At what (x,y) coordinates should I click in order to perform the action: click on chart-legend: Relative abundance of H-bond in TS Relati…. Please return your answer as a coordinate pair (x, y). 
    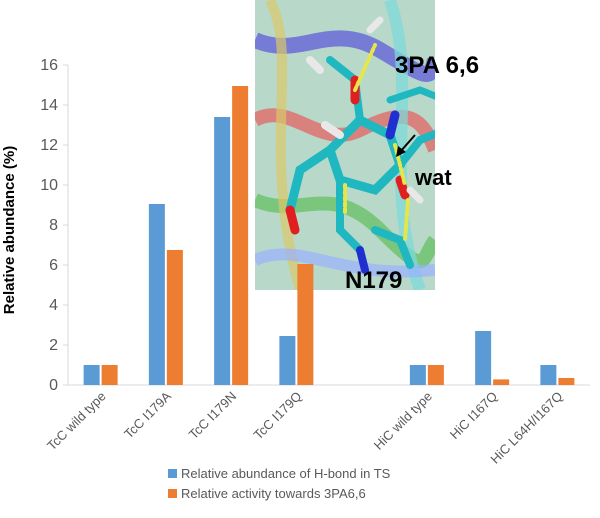
    Looking at the image, I should click on (279, 483).